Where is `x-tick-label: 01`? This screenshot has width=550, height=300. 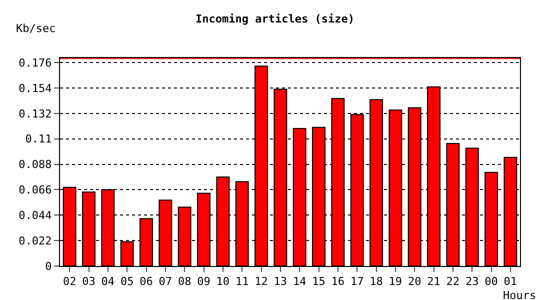 x-tick-label: 01 is located at coordinates (511, 281).